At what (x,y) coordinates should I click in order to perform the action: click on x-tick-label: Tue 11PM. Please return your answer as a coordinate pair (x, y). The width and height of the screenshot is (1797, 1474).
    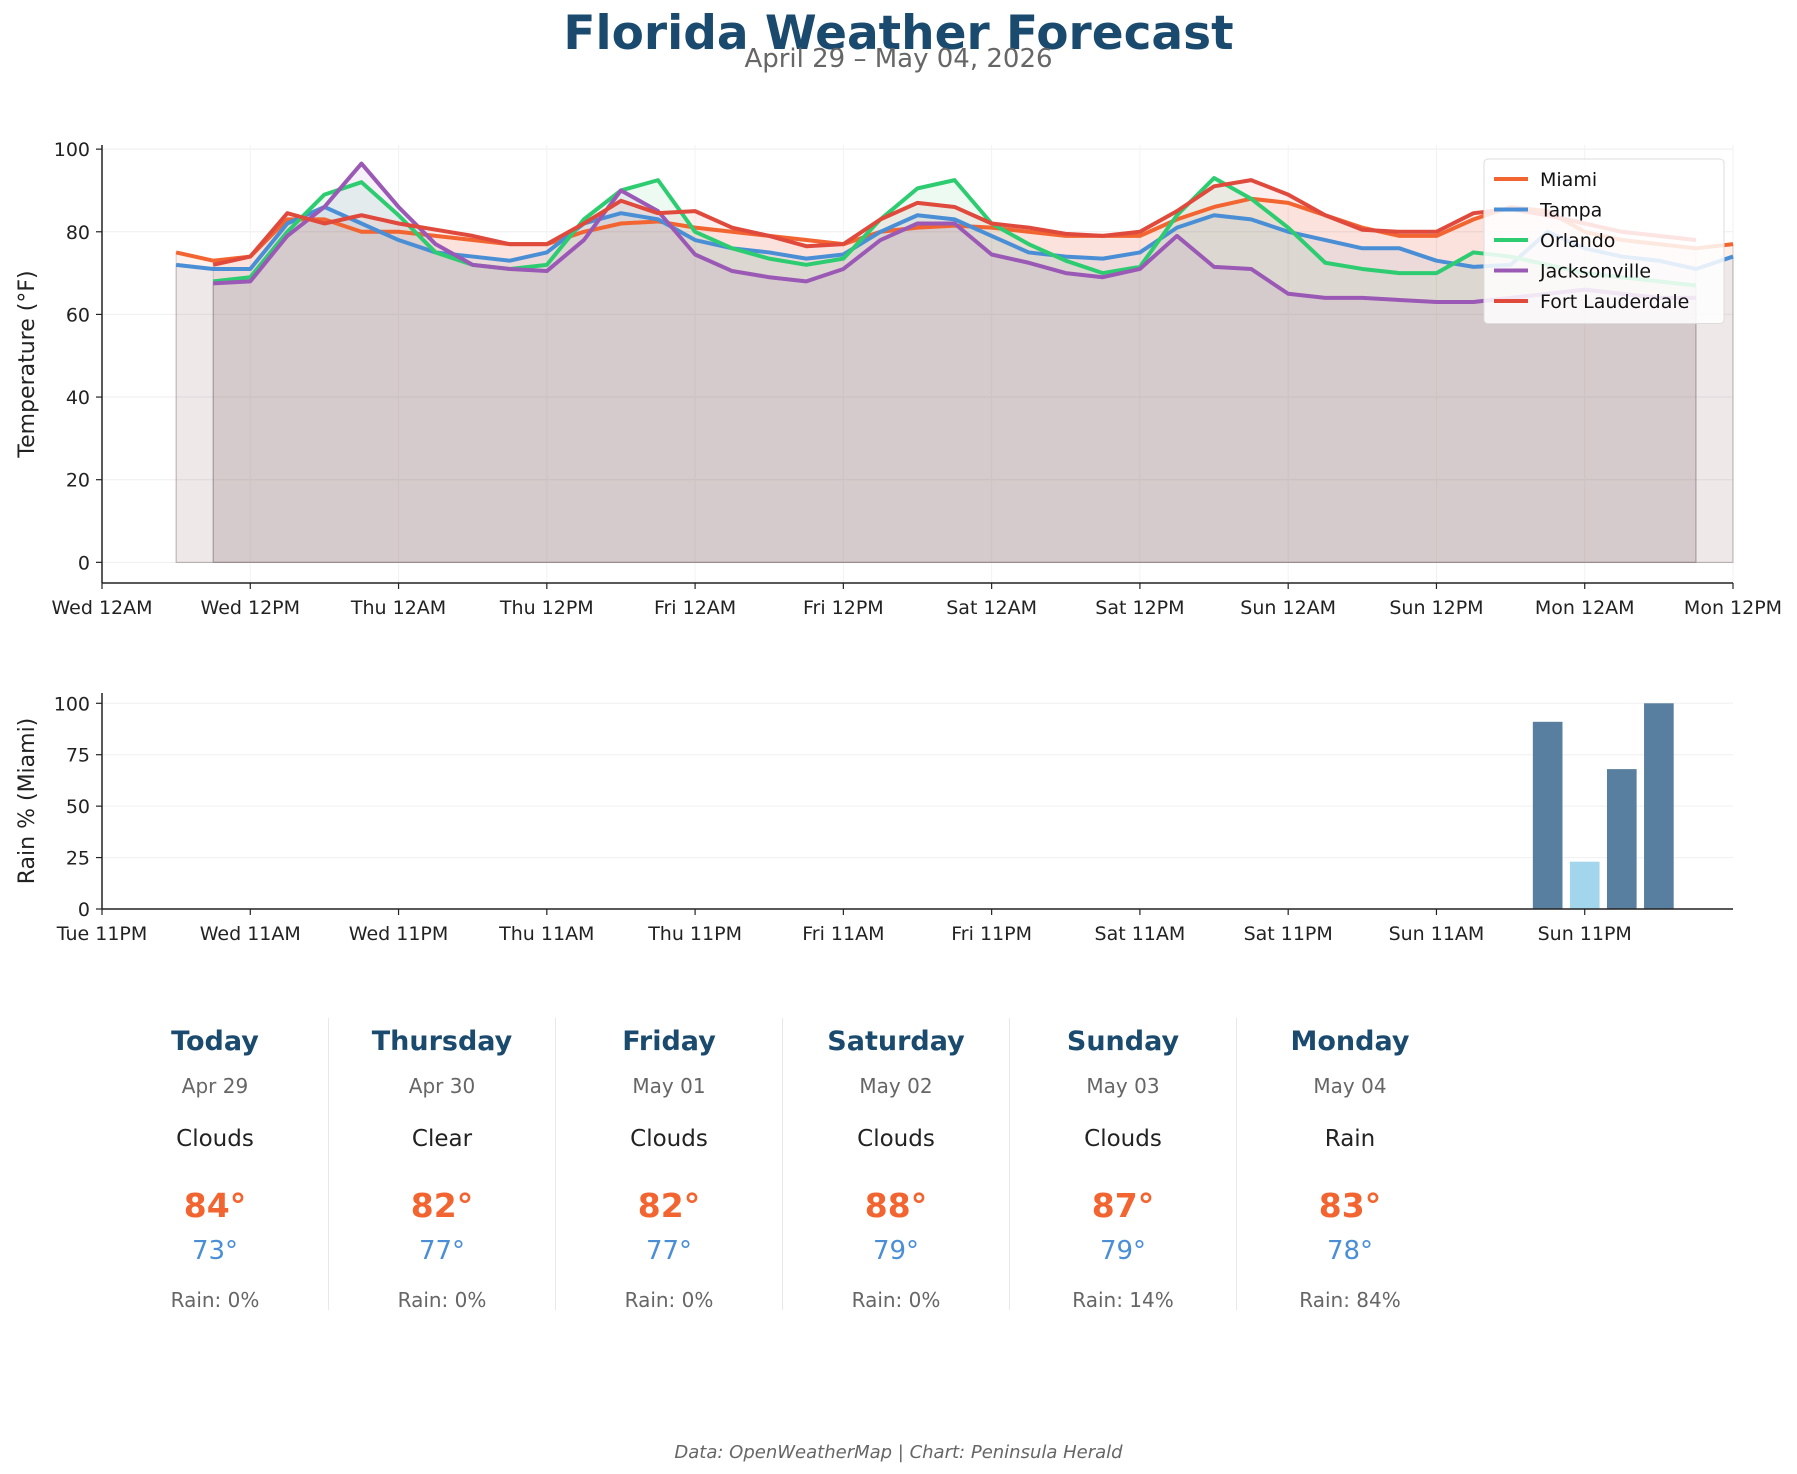
    Looking at the image, I should click on (102, 934).